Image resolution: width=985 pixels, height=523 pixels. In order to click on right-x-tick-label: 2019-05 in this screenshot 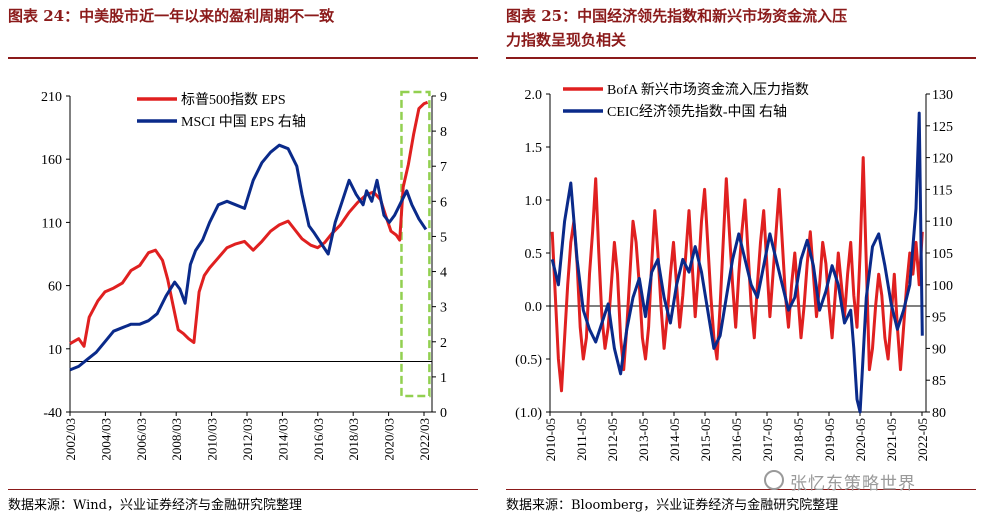, I will do `click(829, 439)`.